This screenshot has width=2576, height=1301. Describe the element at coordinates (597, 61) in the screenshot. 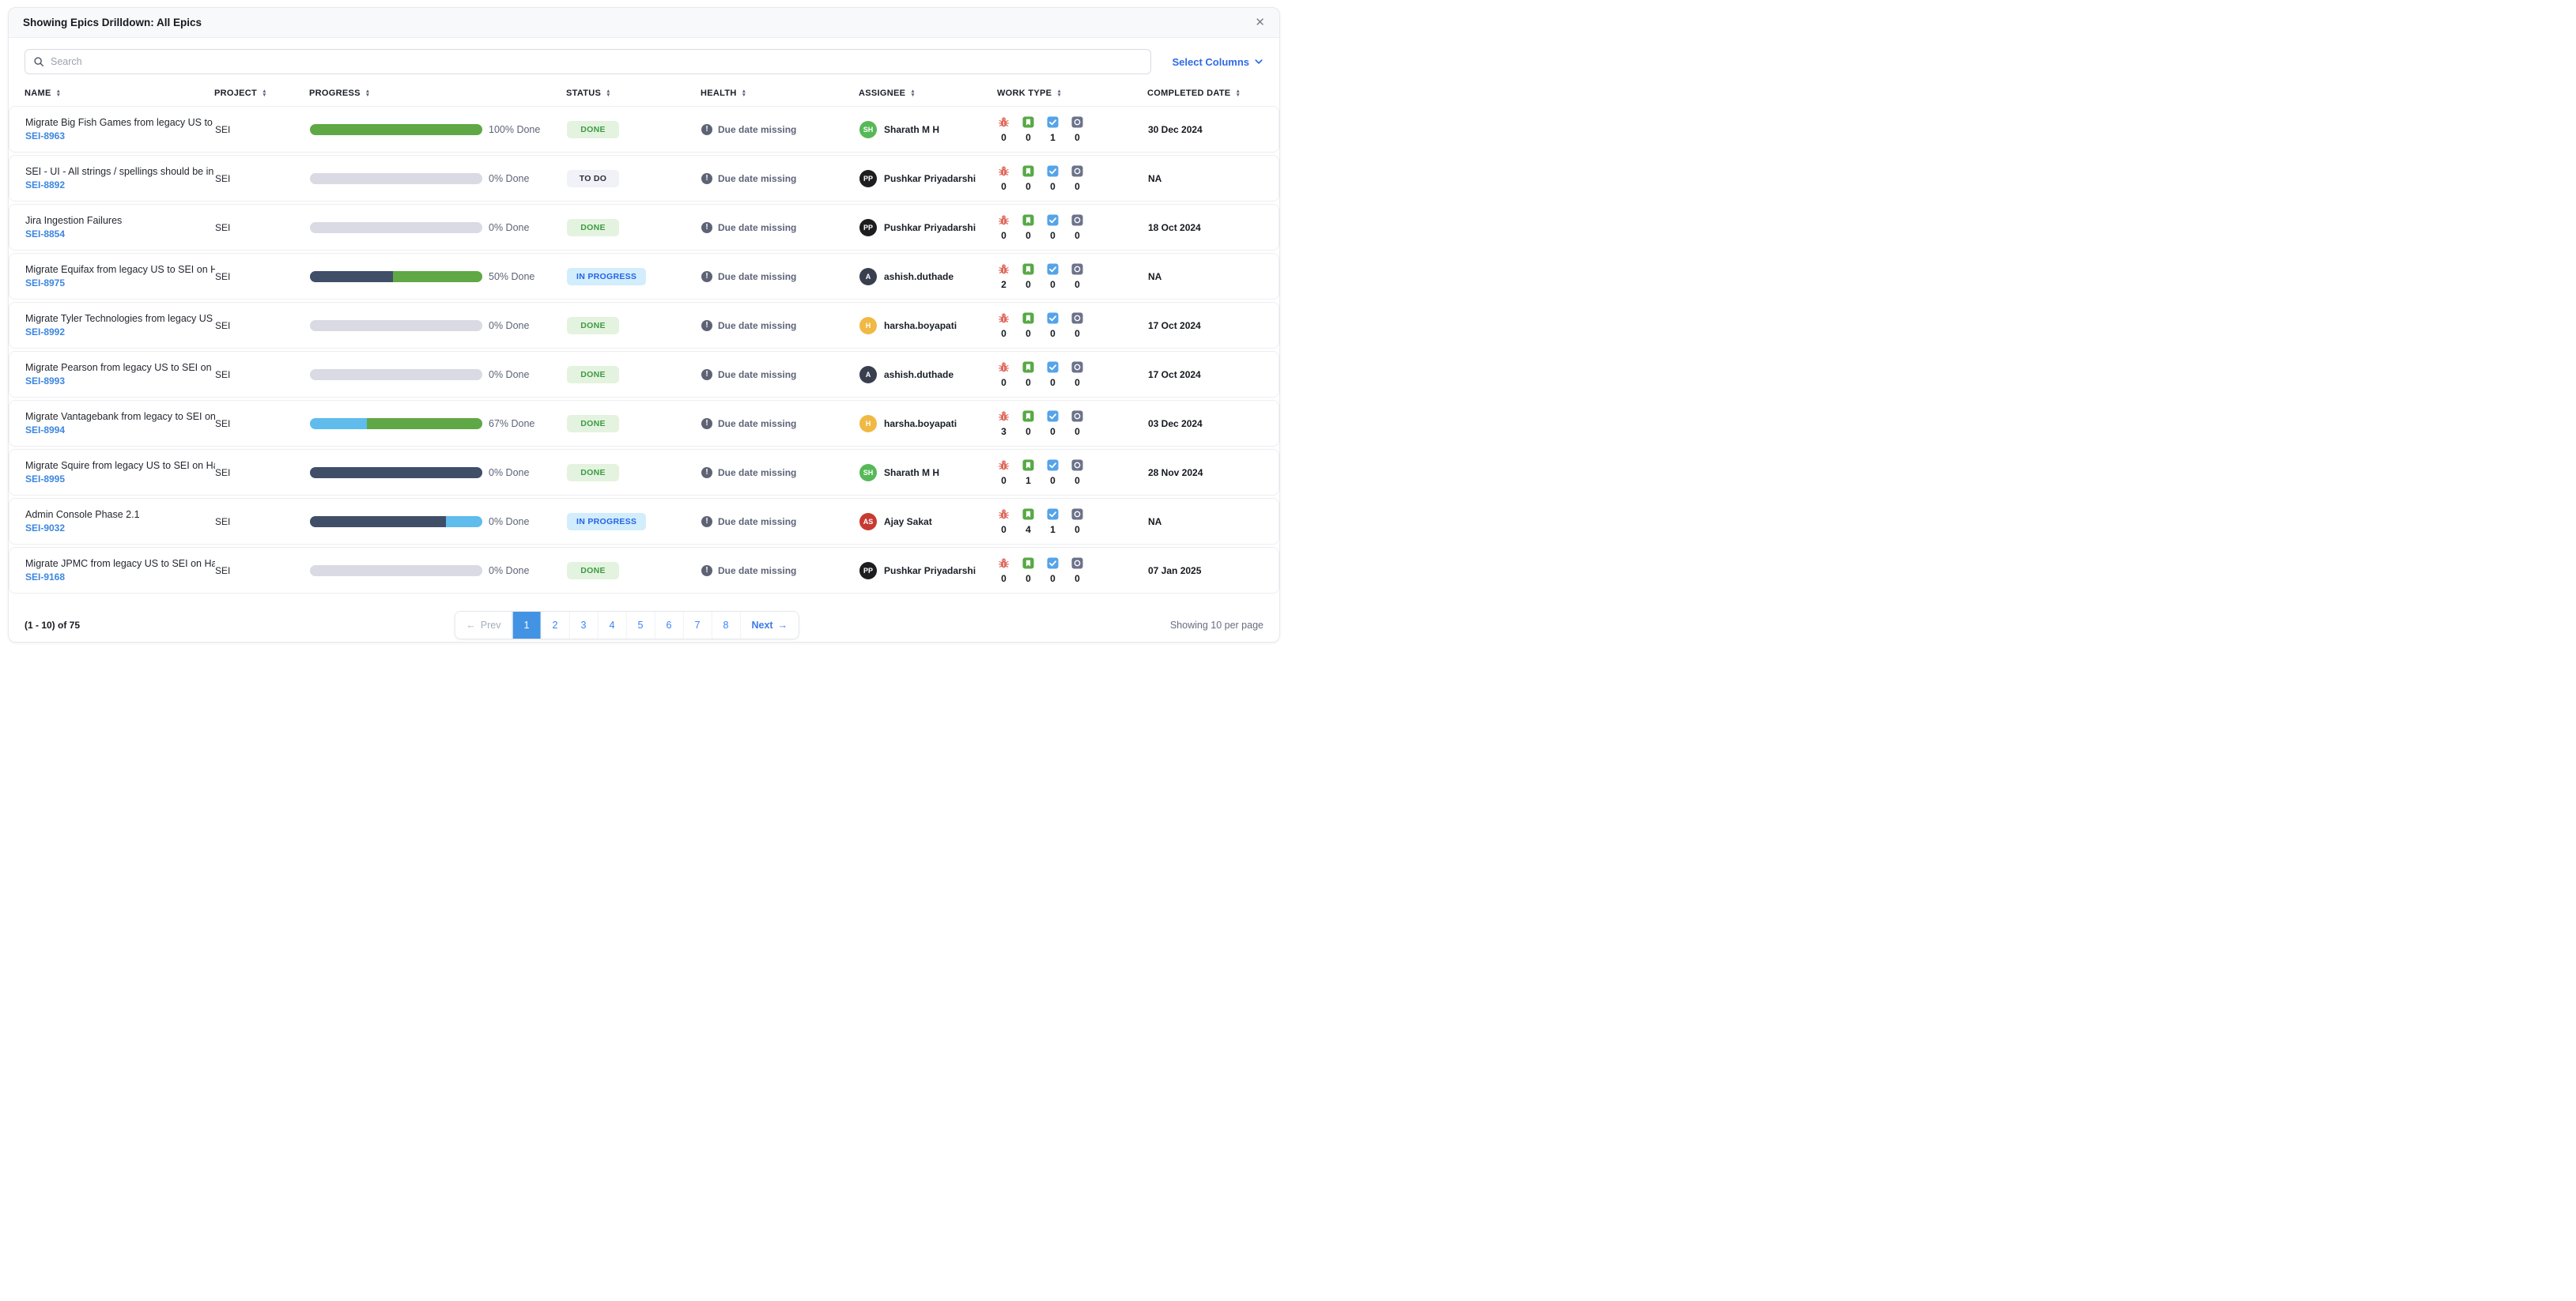

I see `search-input` at that location.